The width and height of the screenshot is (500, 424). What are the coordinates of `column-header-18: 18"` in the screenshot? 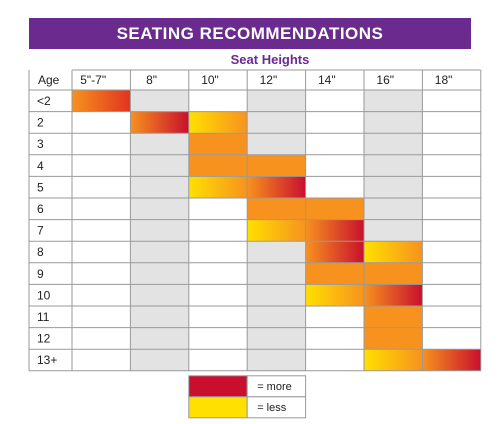 It's located at (444, 80).